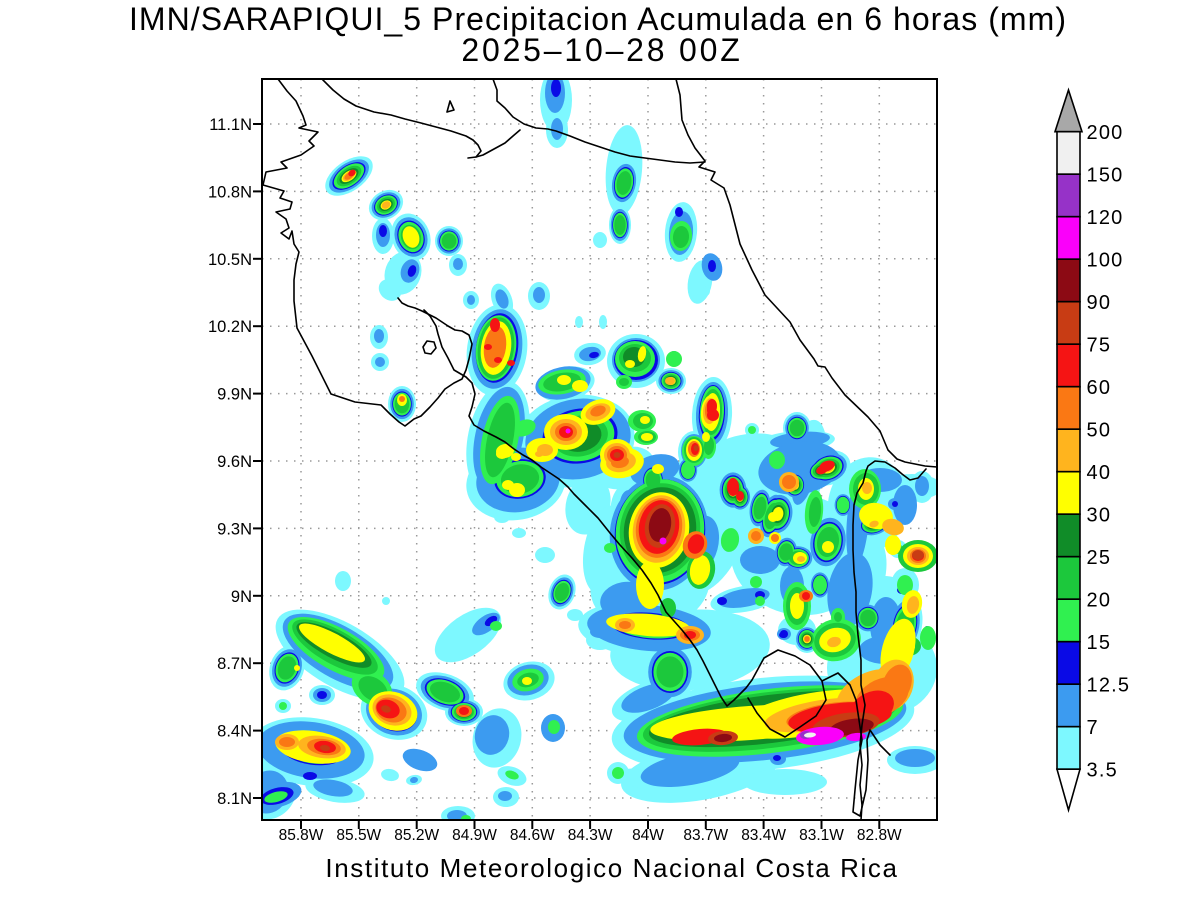  I want to click on svg-text: 10.2N, so click(230, 327).